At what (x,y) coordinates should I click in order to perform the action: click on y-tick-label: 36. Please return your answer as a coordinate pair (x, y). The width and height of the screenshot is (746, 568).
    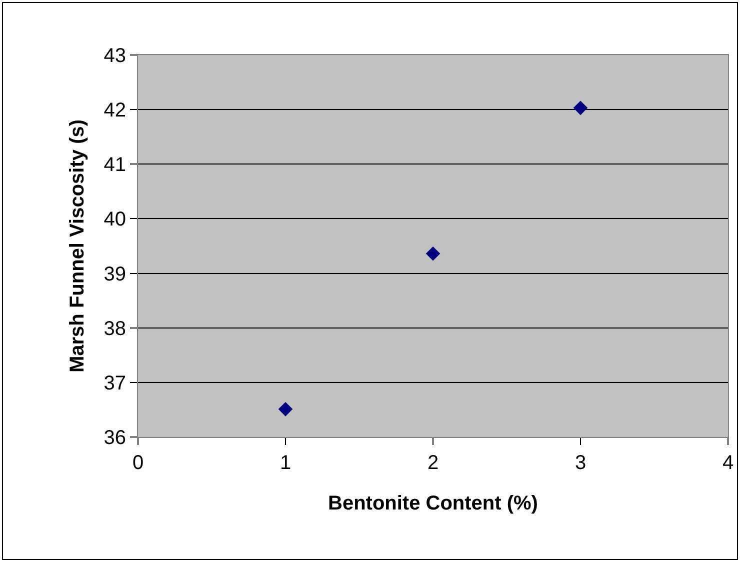
    Looking at the image, I should click on (115, 438).